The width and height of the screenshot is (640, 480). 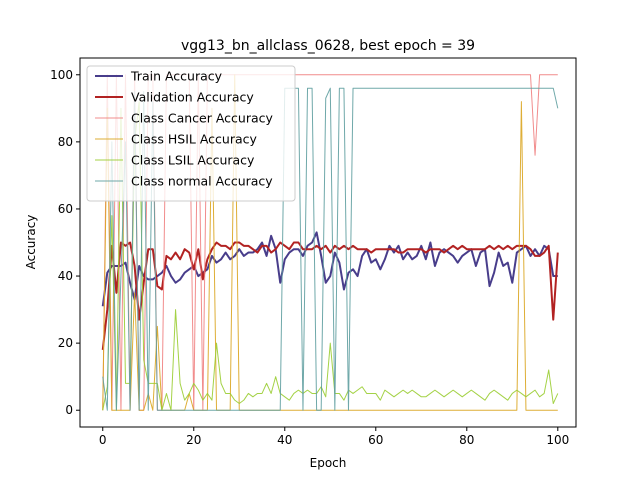 I want to click on y-tick-label: 80, so click(x=65, y=142).